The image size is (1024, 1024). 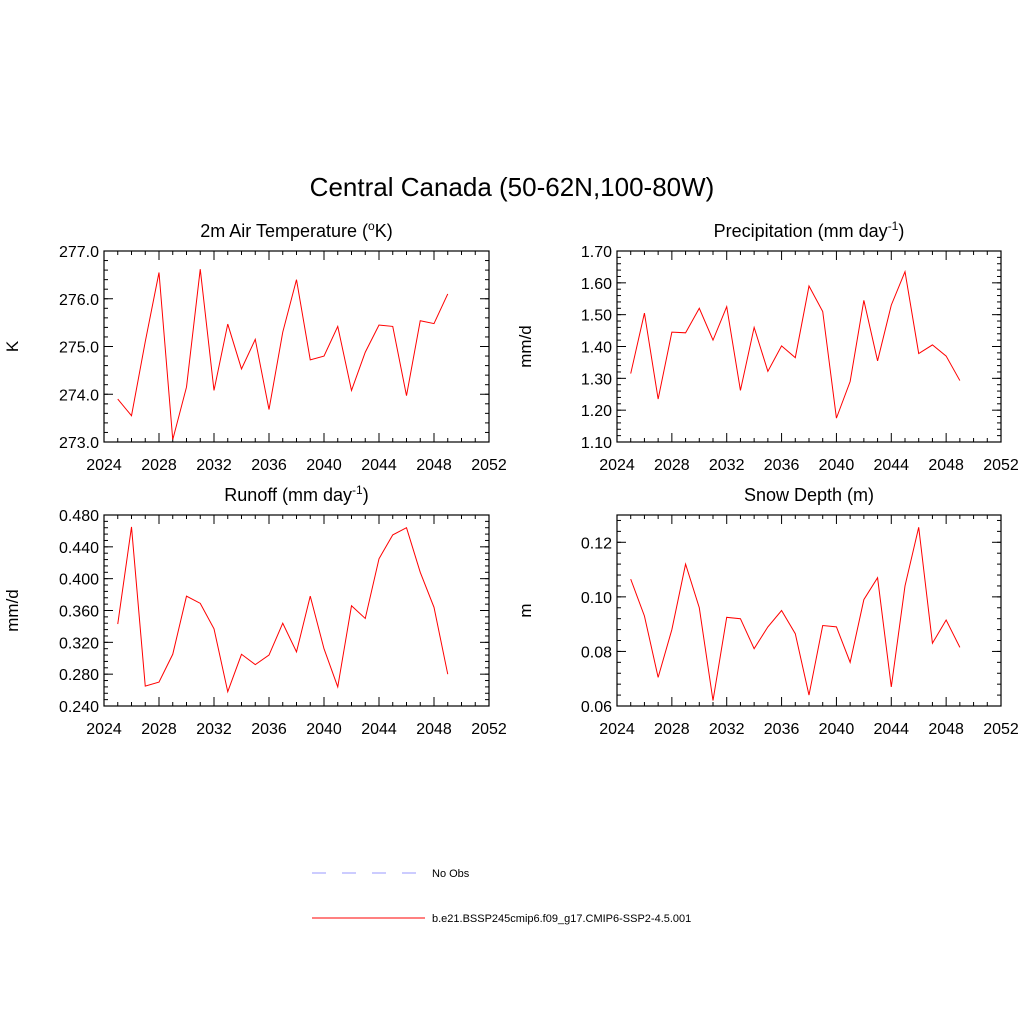 What do you see at coordinates (79, 443) in the screenshot?
I see `y-tick-label: 273.0` at bounding box center [79, 443].